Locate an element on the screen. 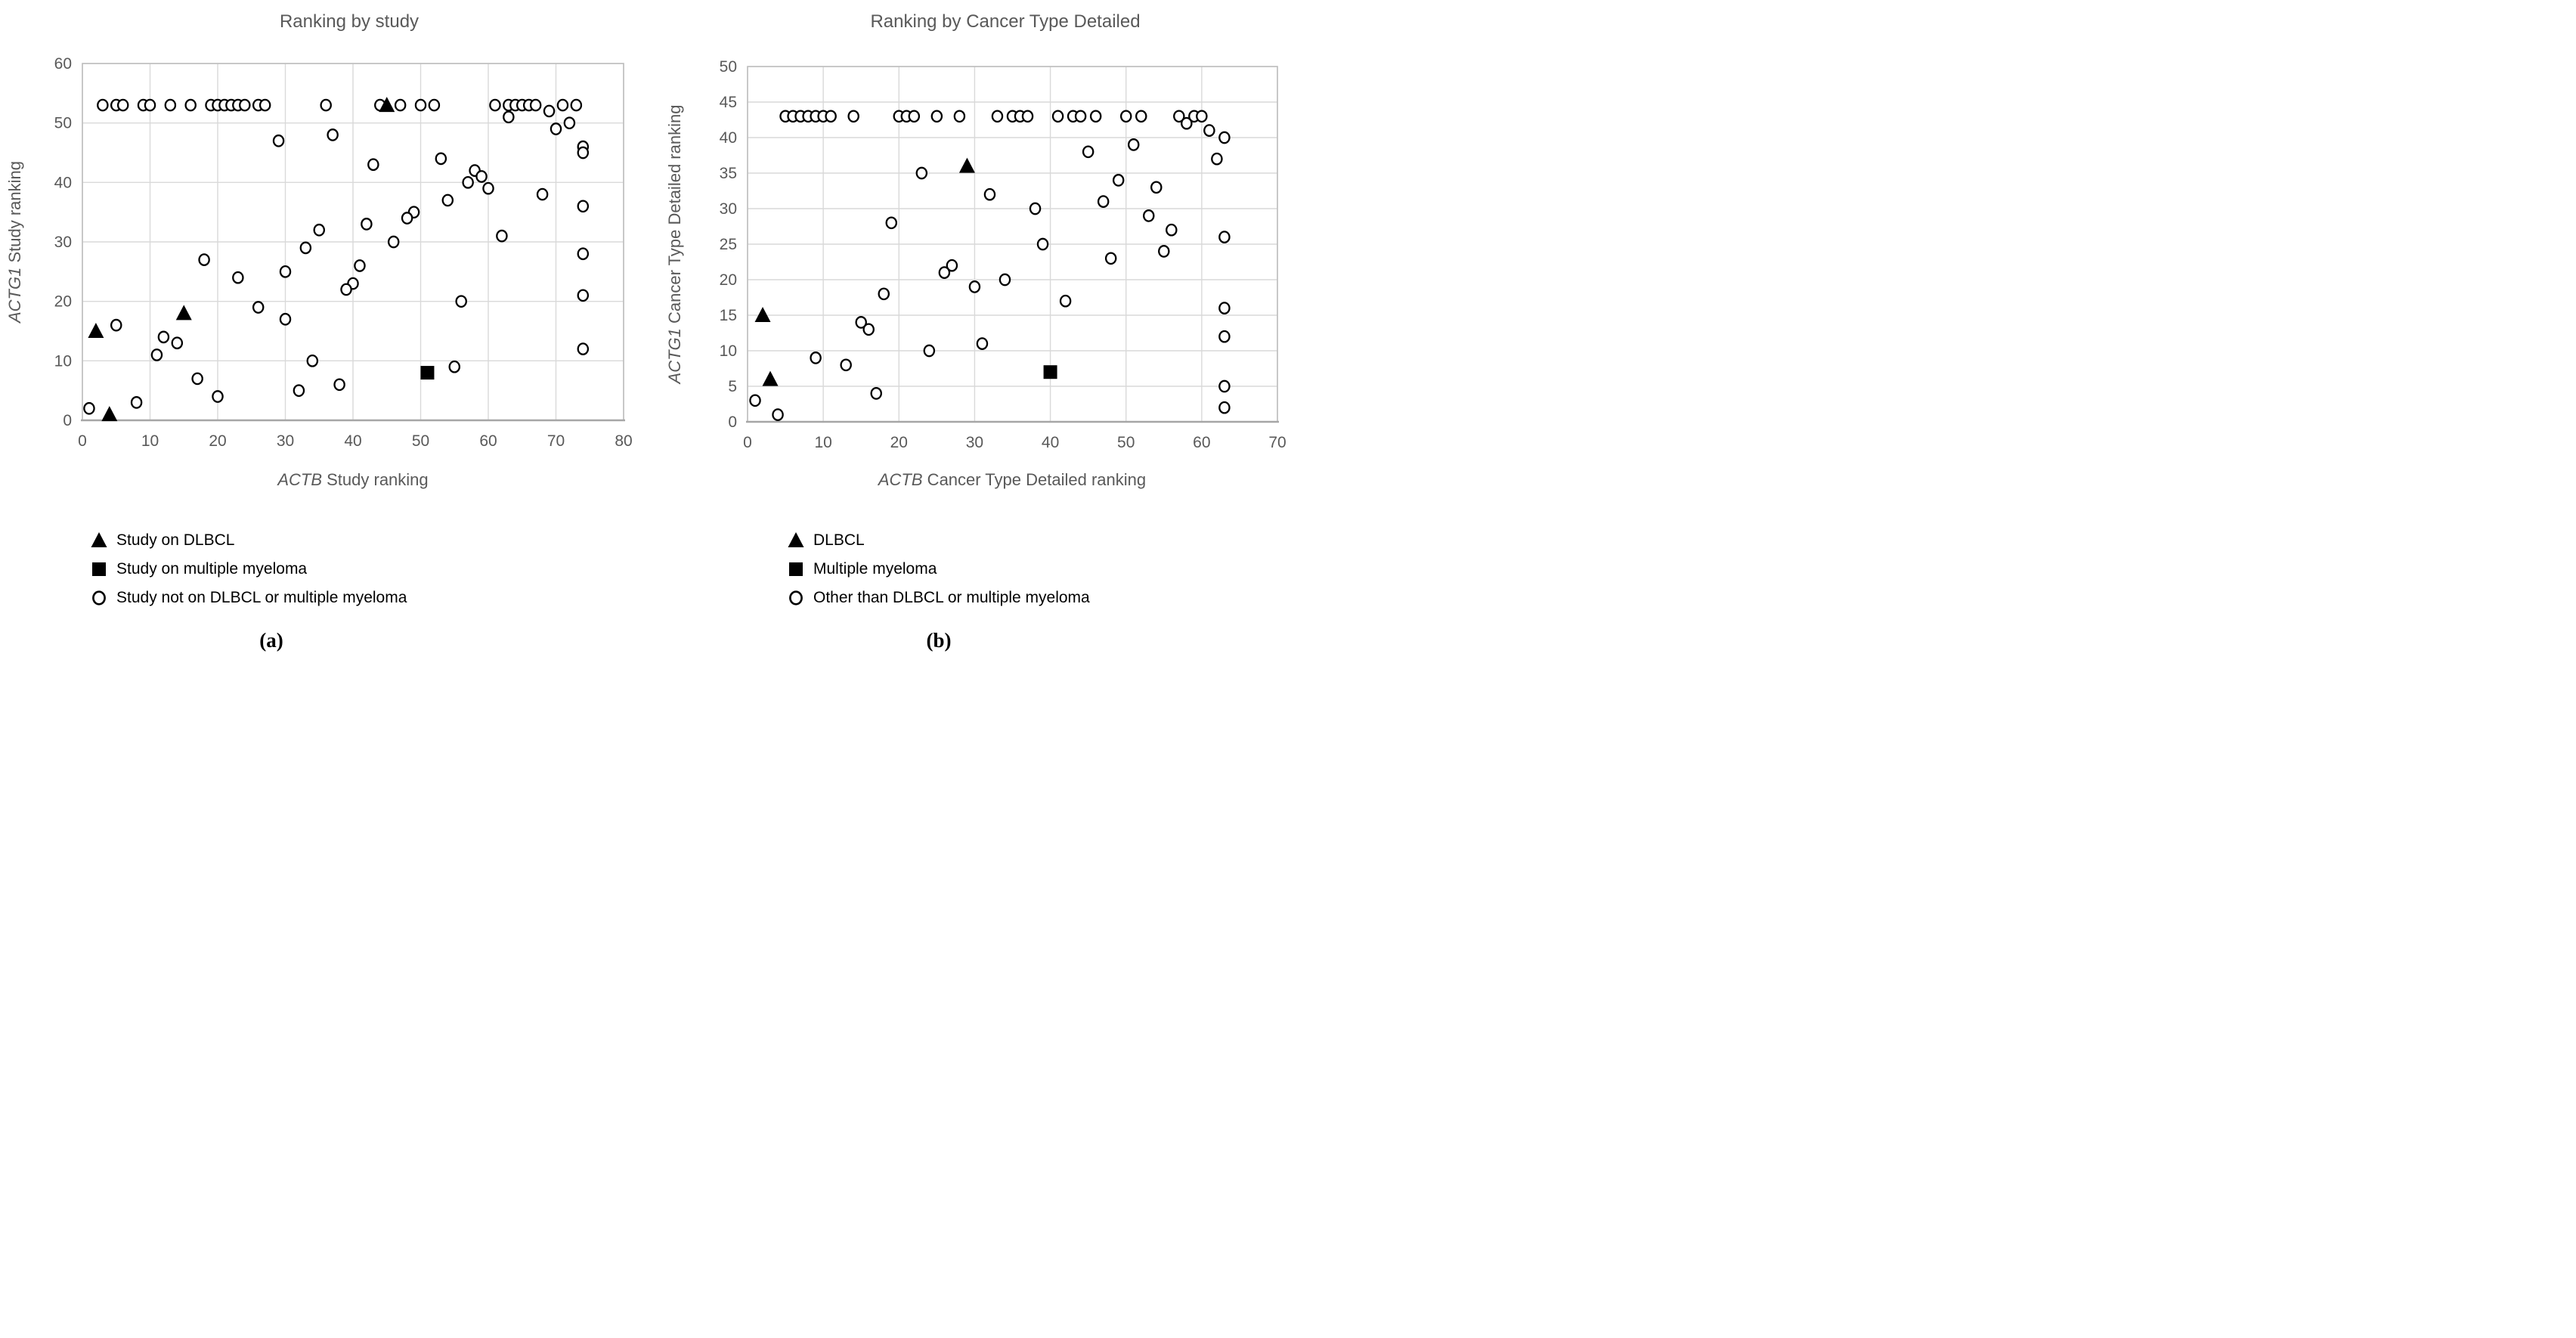 The height and width of the screenshot is (1338, 2576). series-circle is located at coordinates (336, 256).